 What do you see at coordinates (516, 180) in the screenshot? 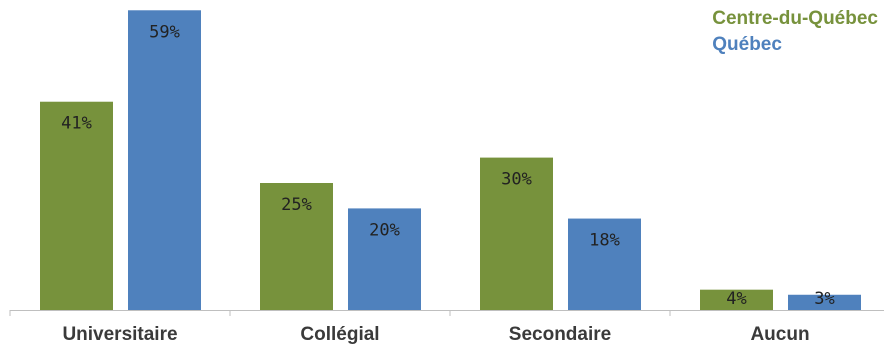
I see `data-label-secondaire-centre-du-quebec: 30%` at bounding box center [516, 180].